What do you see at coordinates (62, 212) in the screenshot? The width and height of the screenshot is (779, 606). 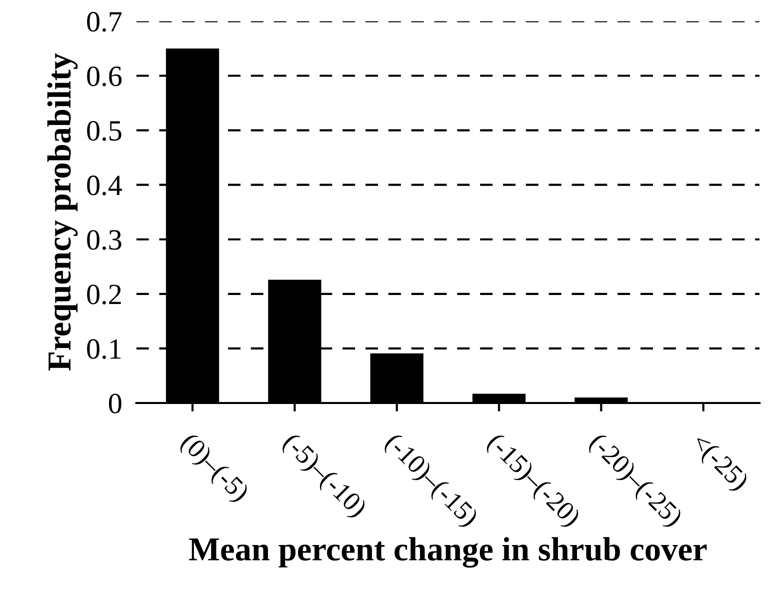 I see `y-axis-title: Frequency probability` at bounding box center [62, 212].